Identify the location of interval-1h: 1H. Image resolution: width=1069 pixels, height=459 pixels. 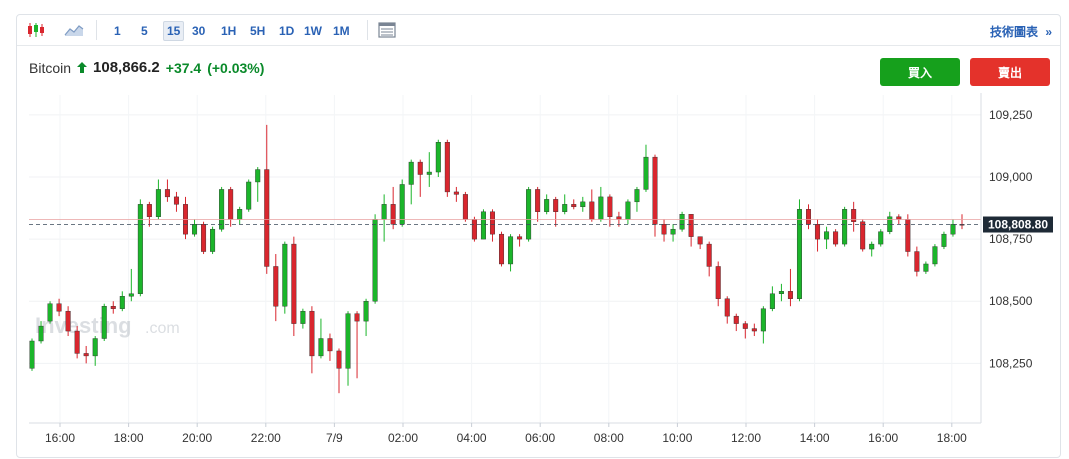
(229, 31).